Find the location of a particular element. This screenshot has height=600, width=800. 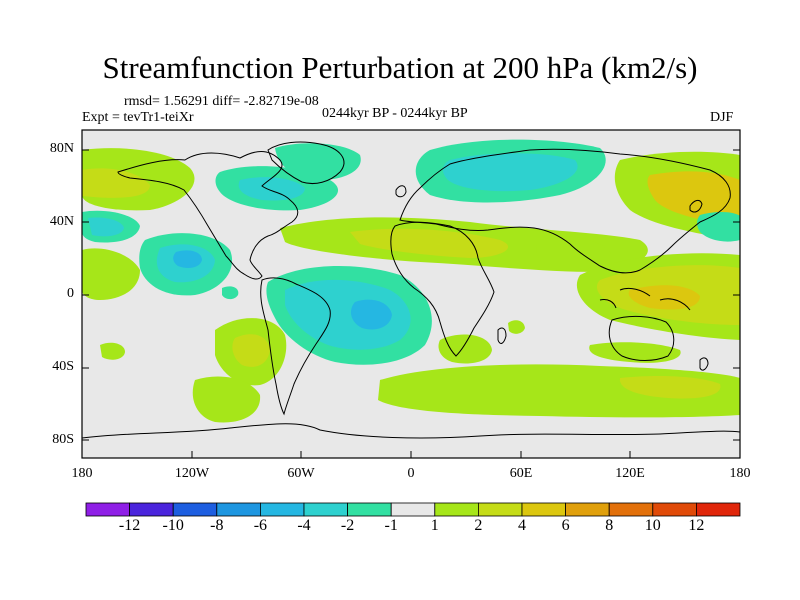

s-pacific-small-green is located at coordinates (112, 351).